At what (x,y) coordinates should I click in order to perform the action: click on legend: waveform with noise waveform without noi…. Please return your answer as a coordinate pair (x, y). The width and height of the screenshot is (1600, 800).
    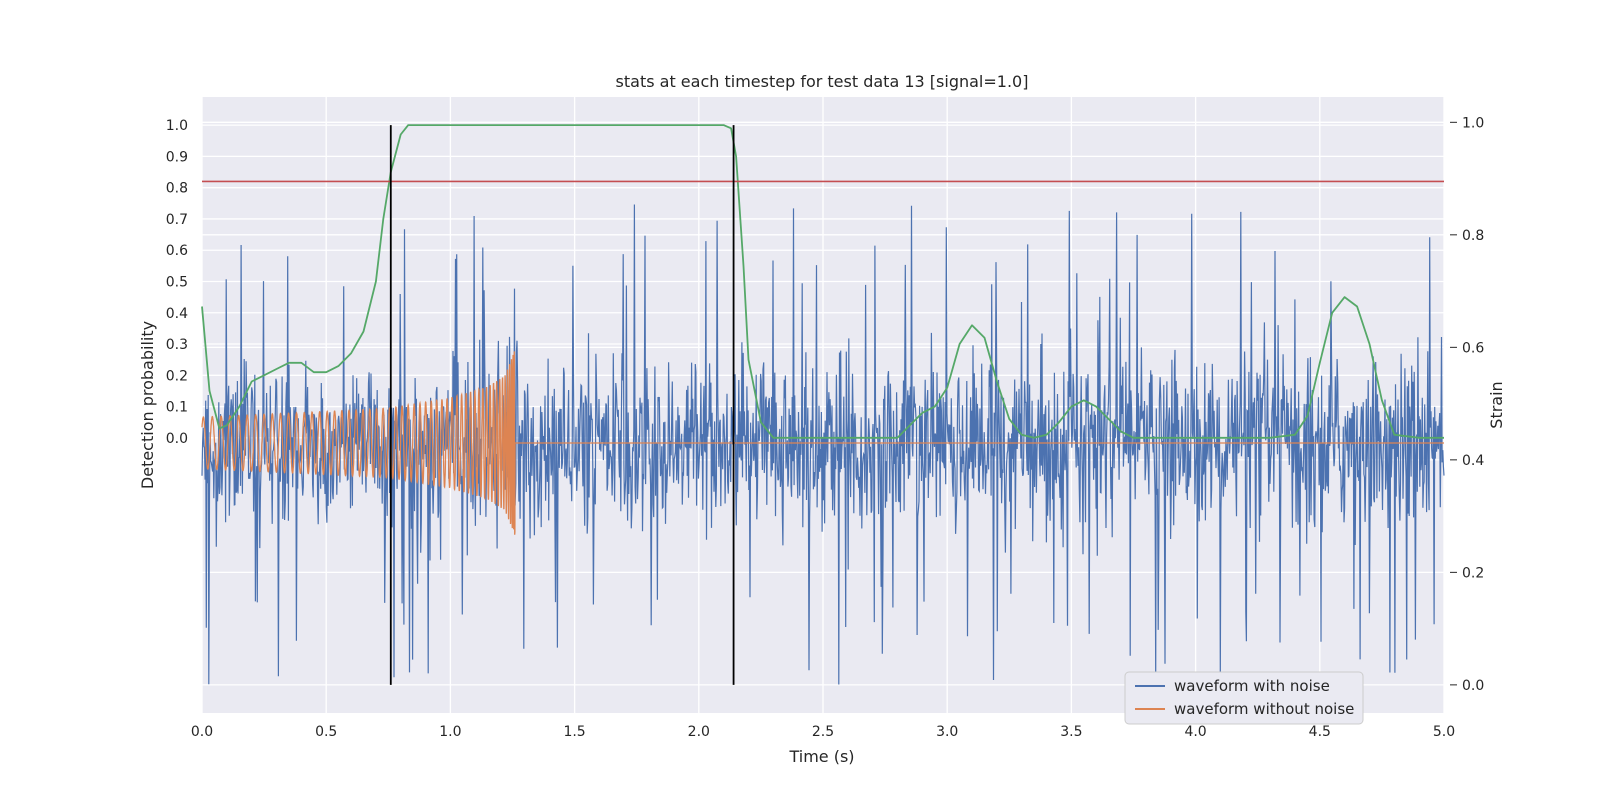
    Looking at the image, I should click on (1244, 698).